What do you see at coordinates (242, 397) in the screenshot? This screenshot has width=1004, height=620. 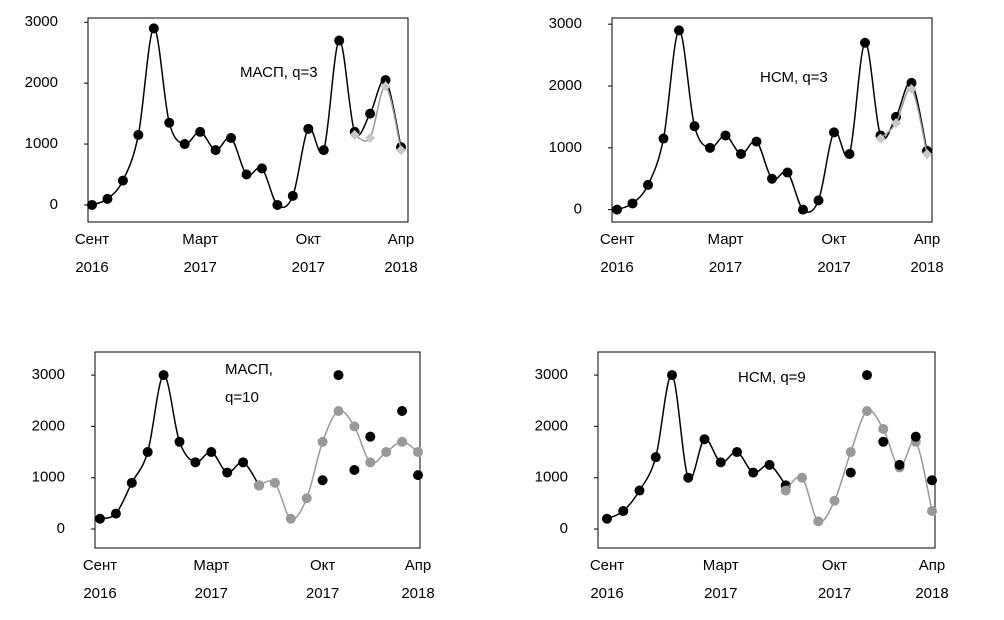 I see `annotation: q=10` at bounding box center [242, 397].